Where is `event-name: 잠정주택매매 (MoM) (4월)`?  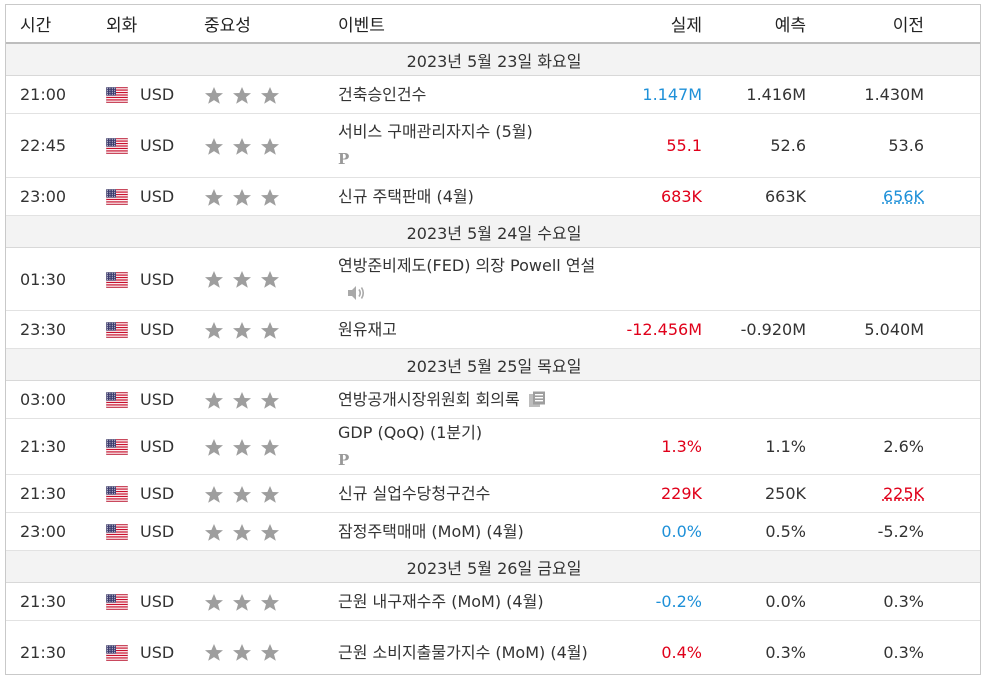 event-name: 잠정주택매매 (MoM) (4월) is located at coordinates (431, 531).